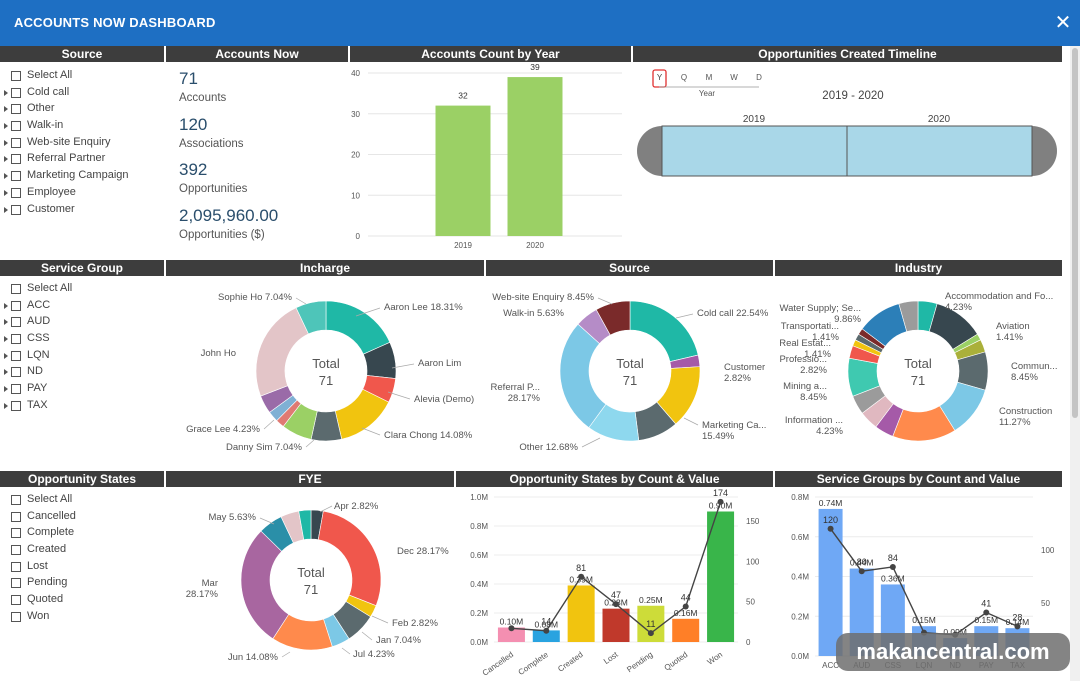 The image size is (1080, 681). Describe the element at coordinates (82, 388) in the screenshot. I see `slicer-item: PAY` at that location.